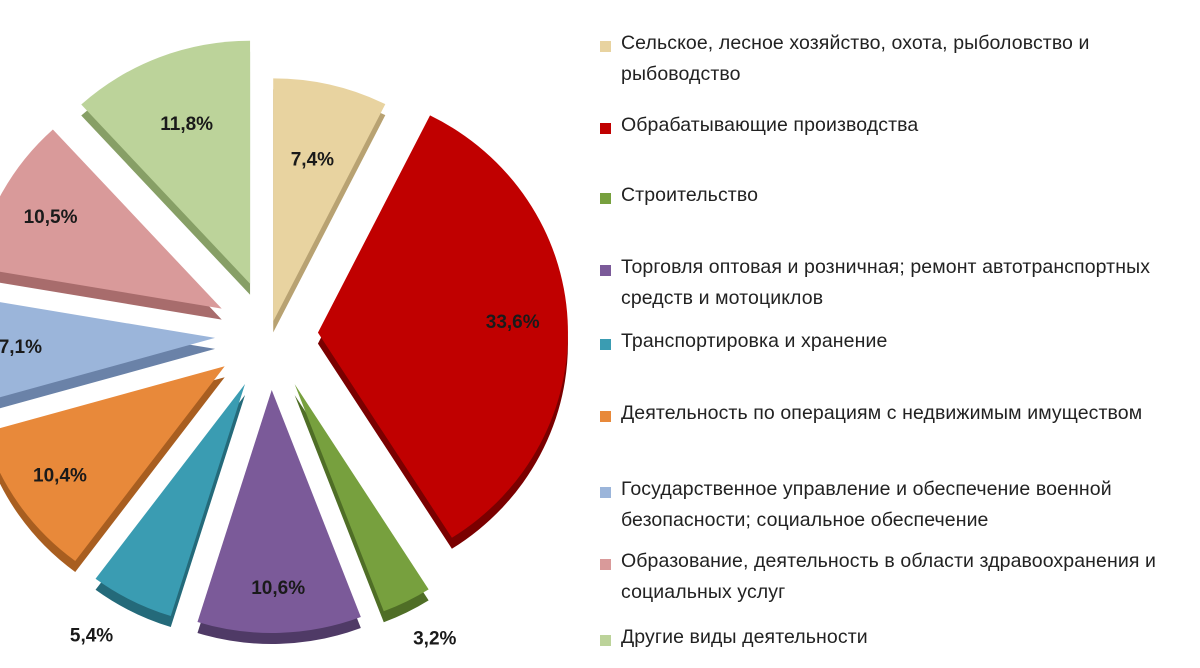 The image size is (1200, 668). I want to click on pie-label-agriculture: 7,4%, so click(312, 160).